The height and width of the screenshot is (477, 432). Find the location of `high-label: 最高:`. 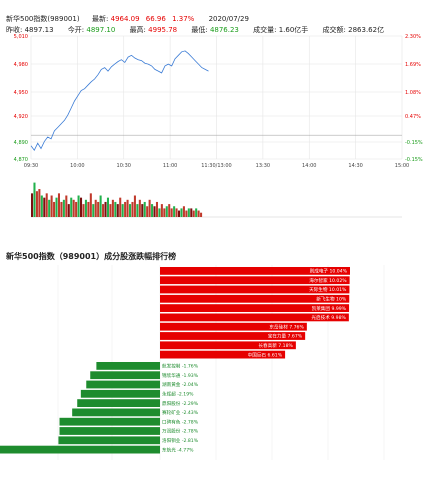

high-label: 最高: is located at coordinates (137, 30).